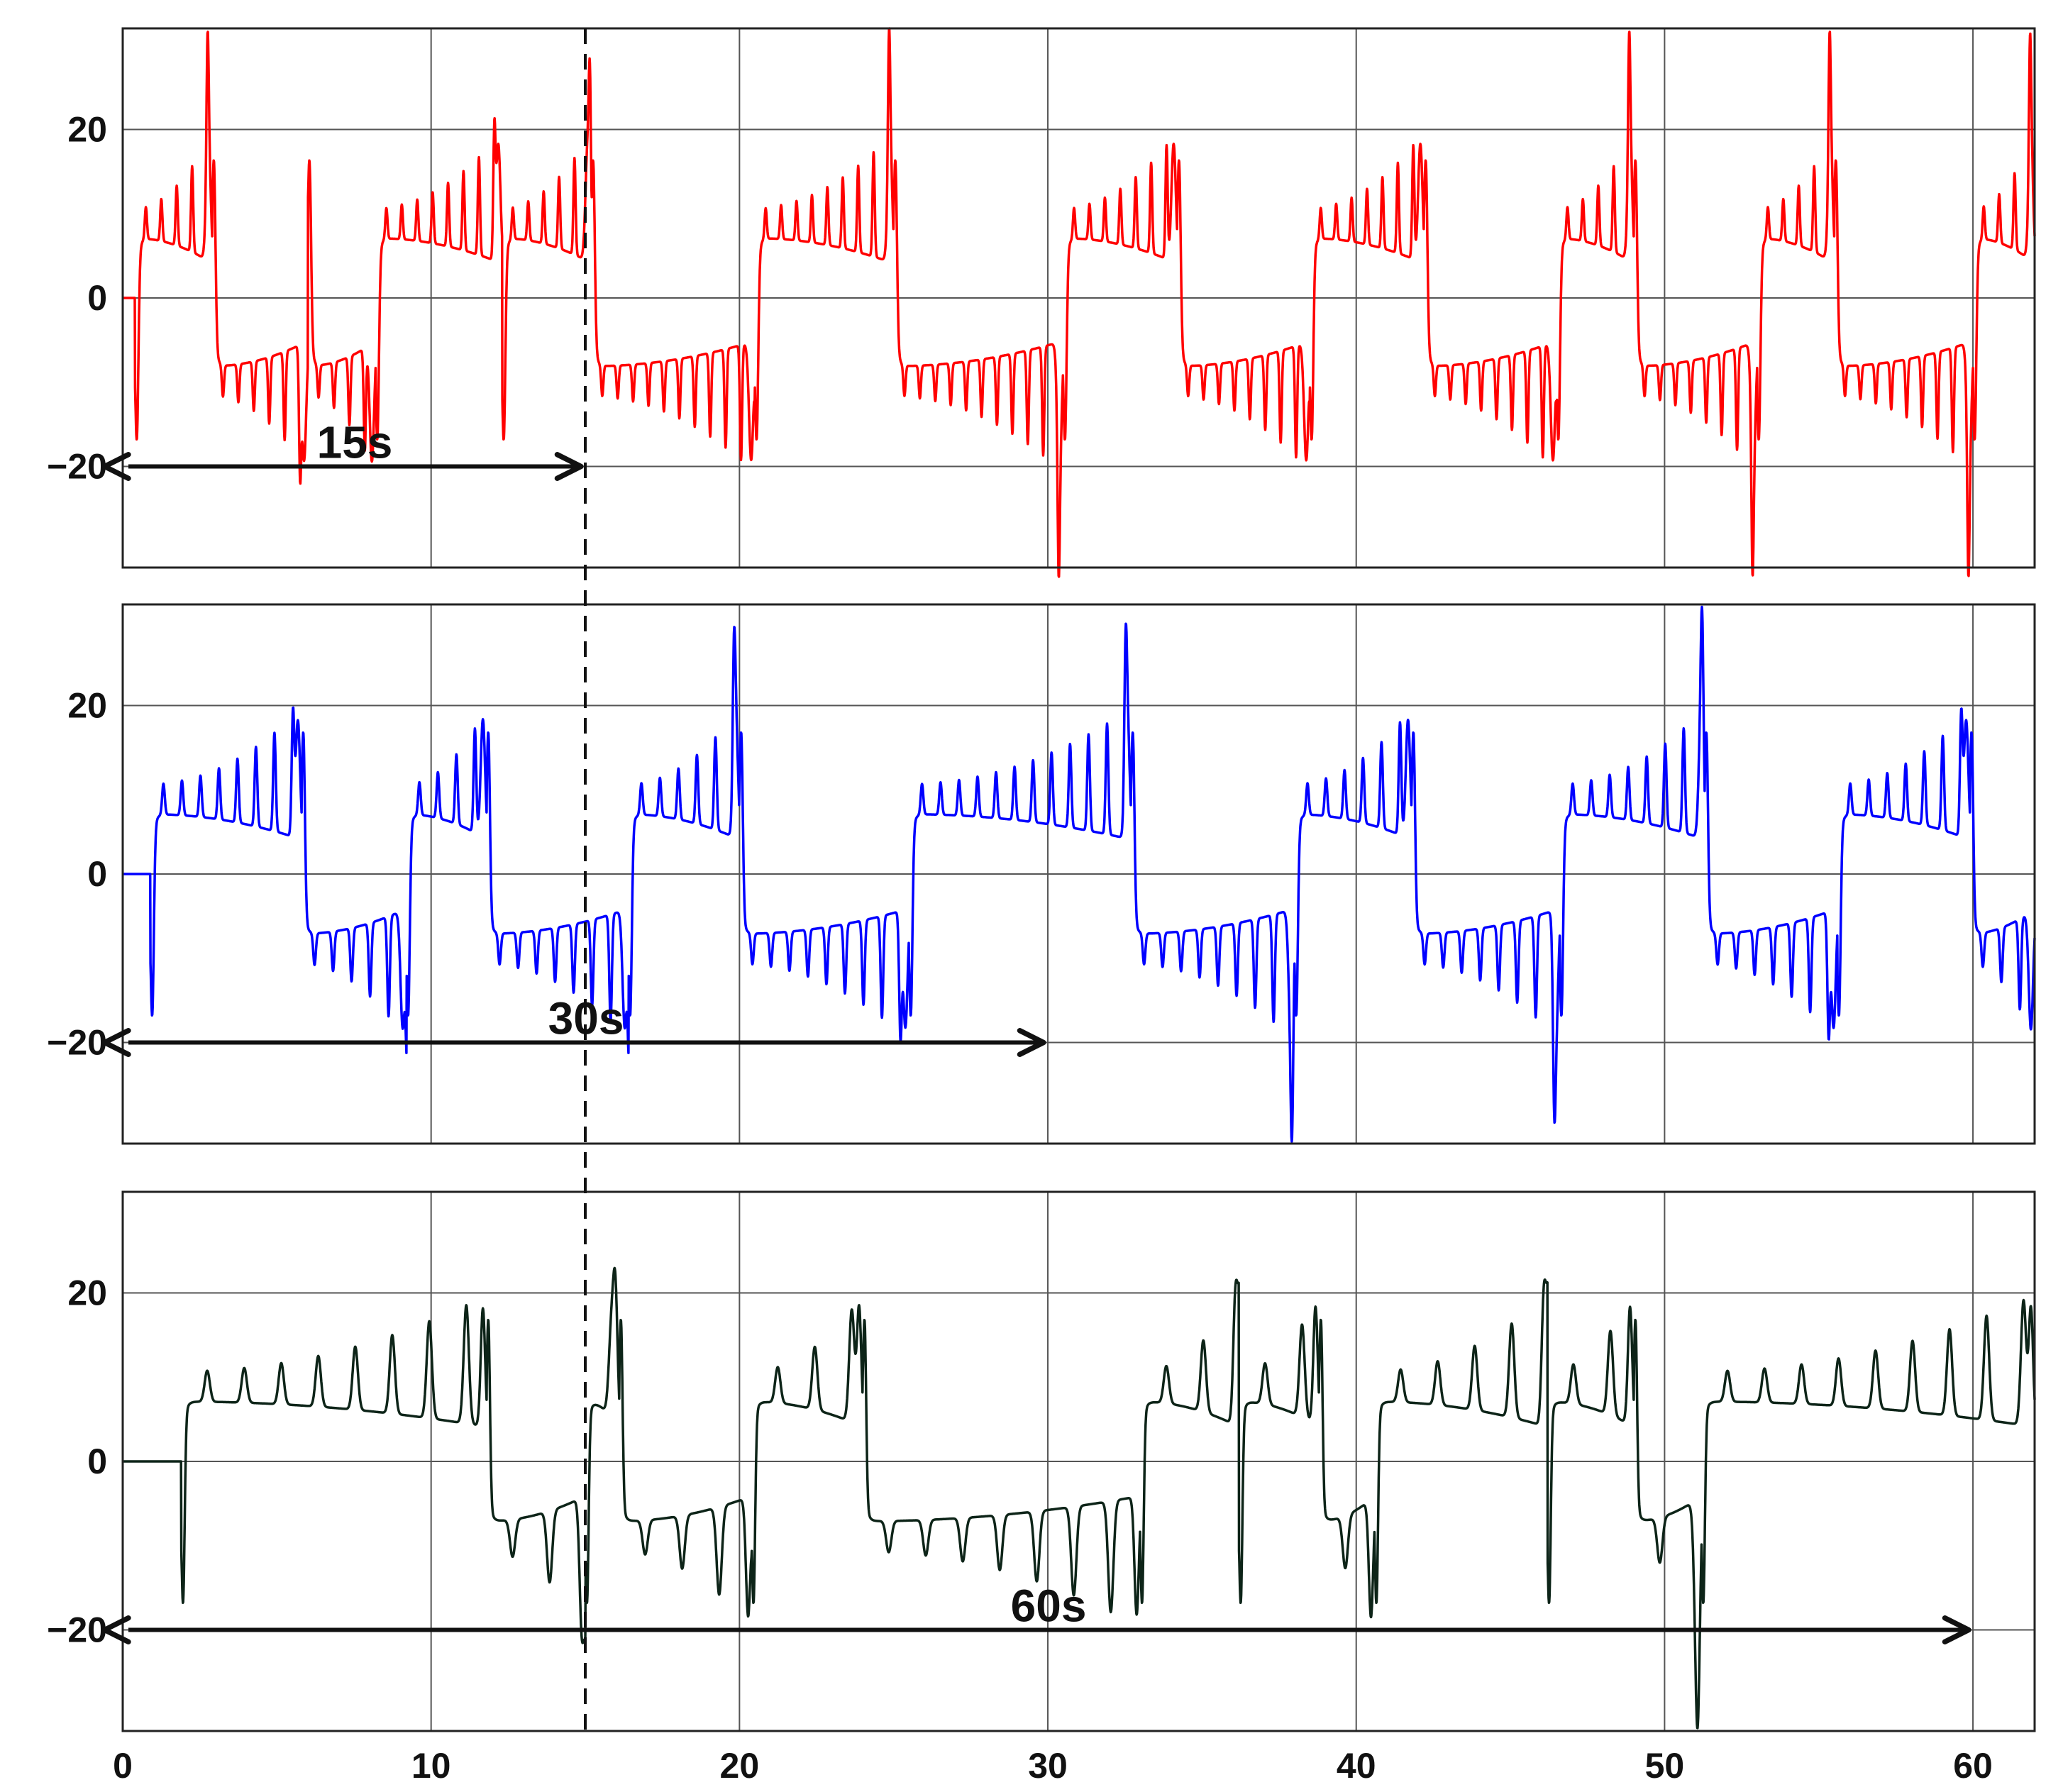 The height and width of the screenshot is (1792, 2063). Describe the element at coordinates (123, 1766) in the screenshot. I see `x-tick-label: 0` at that location.